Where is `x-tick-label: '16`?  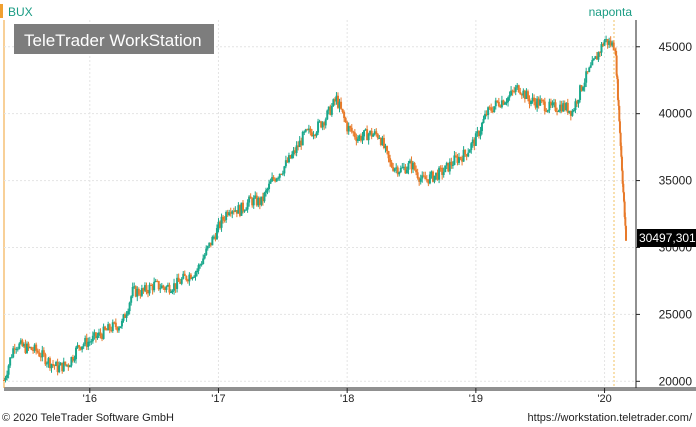 x-tick-label: '16 is located at coordinates (90, 399).